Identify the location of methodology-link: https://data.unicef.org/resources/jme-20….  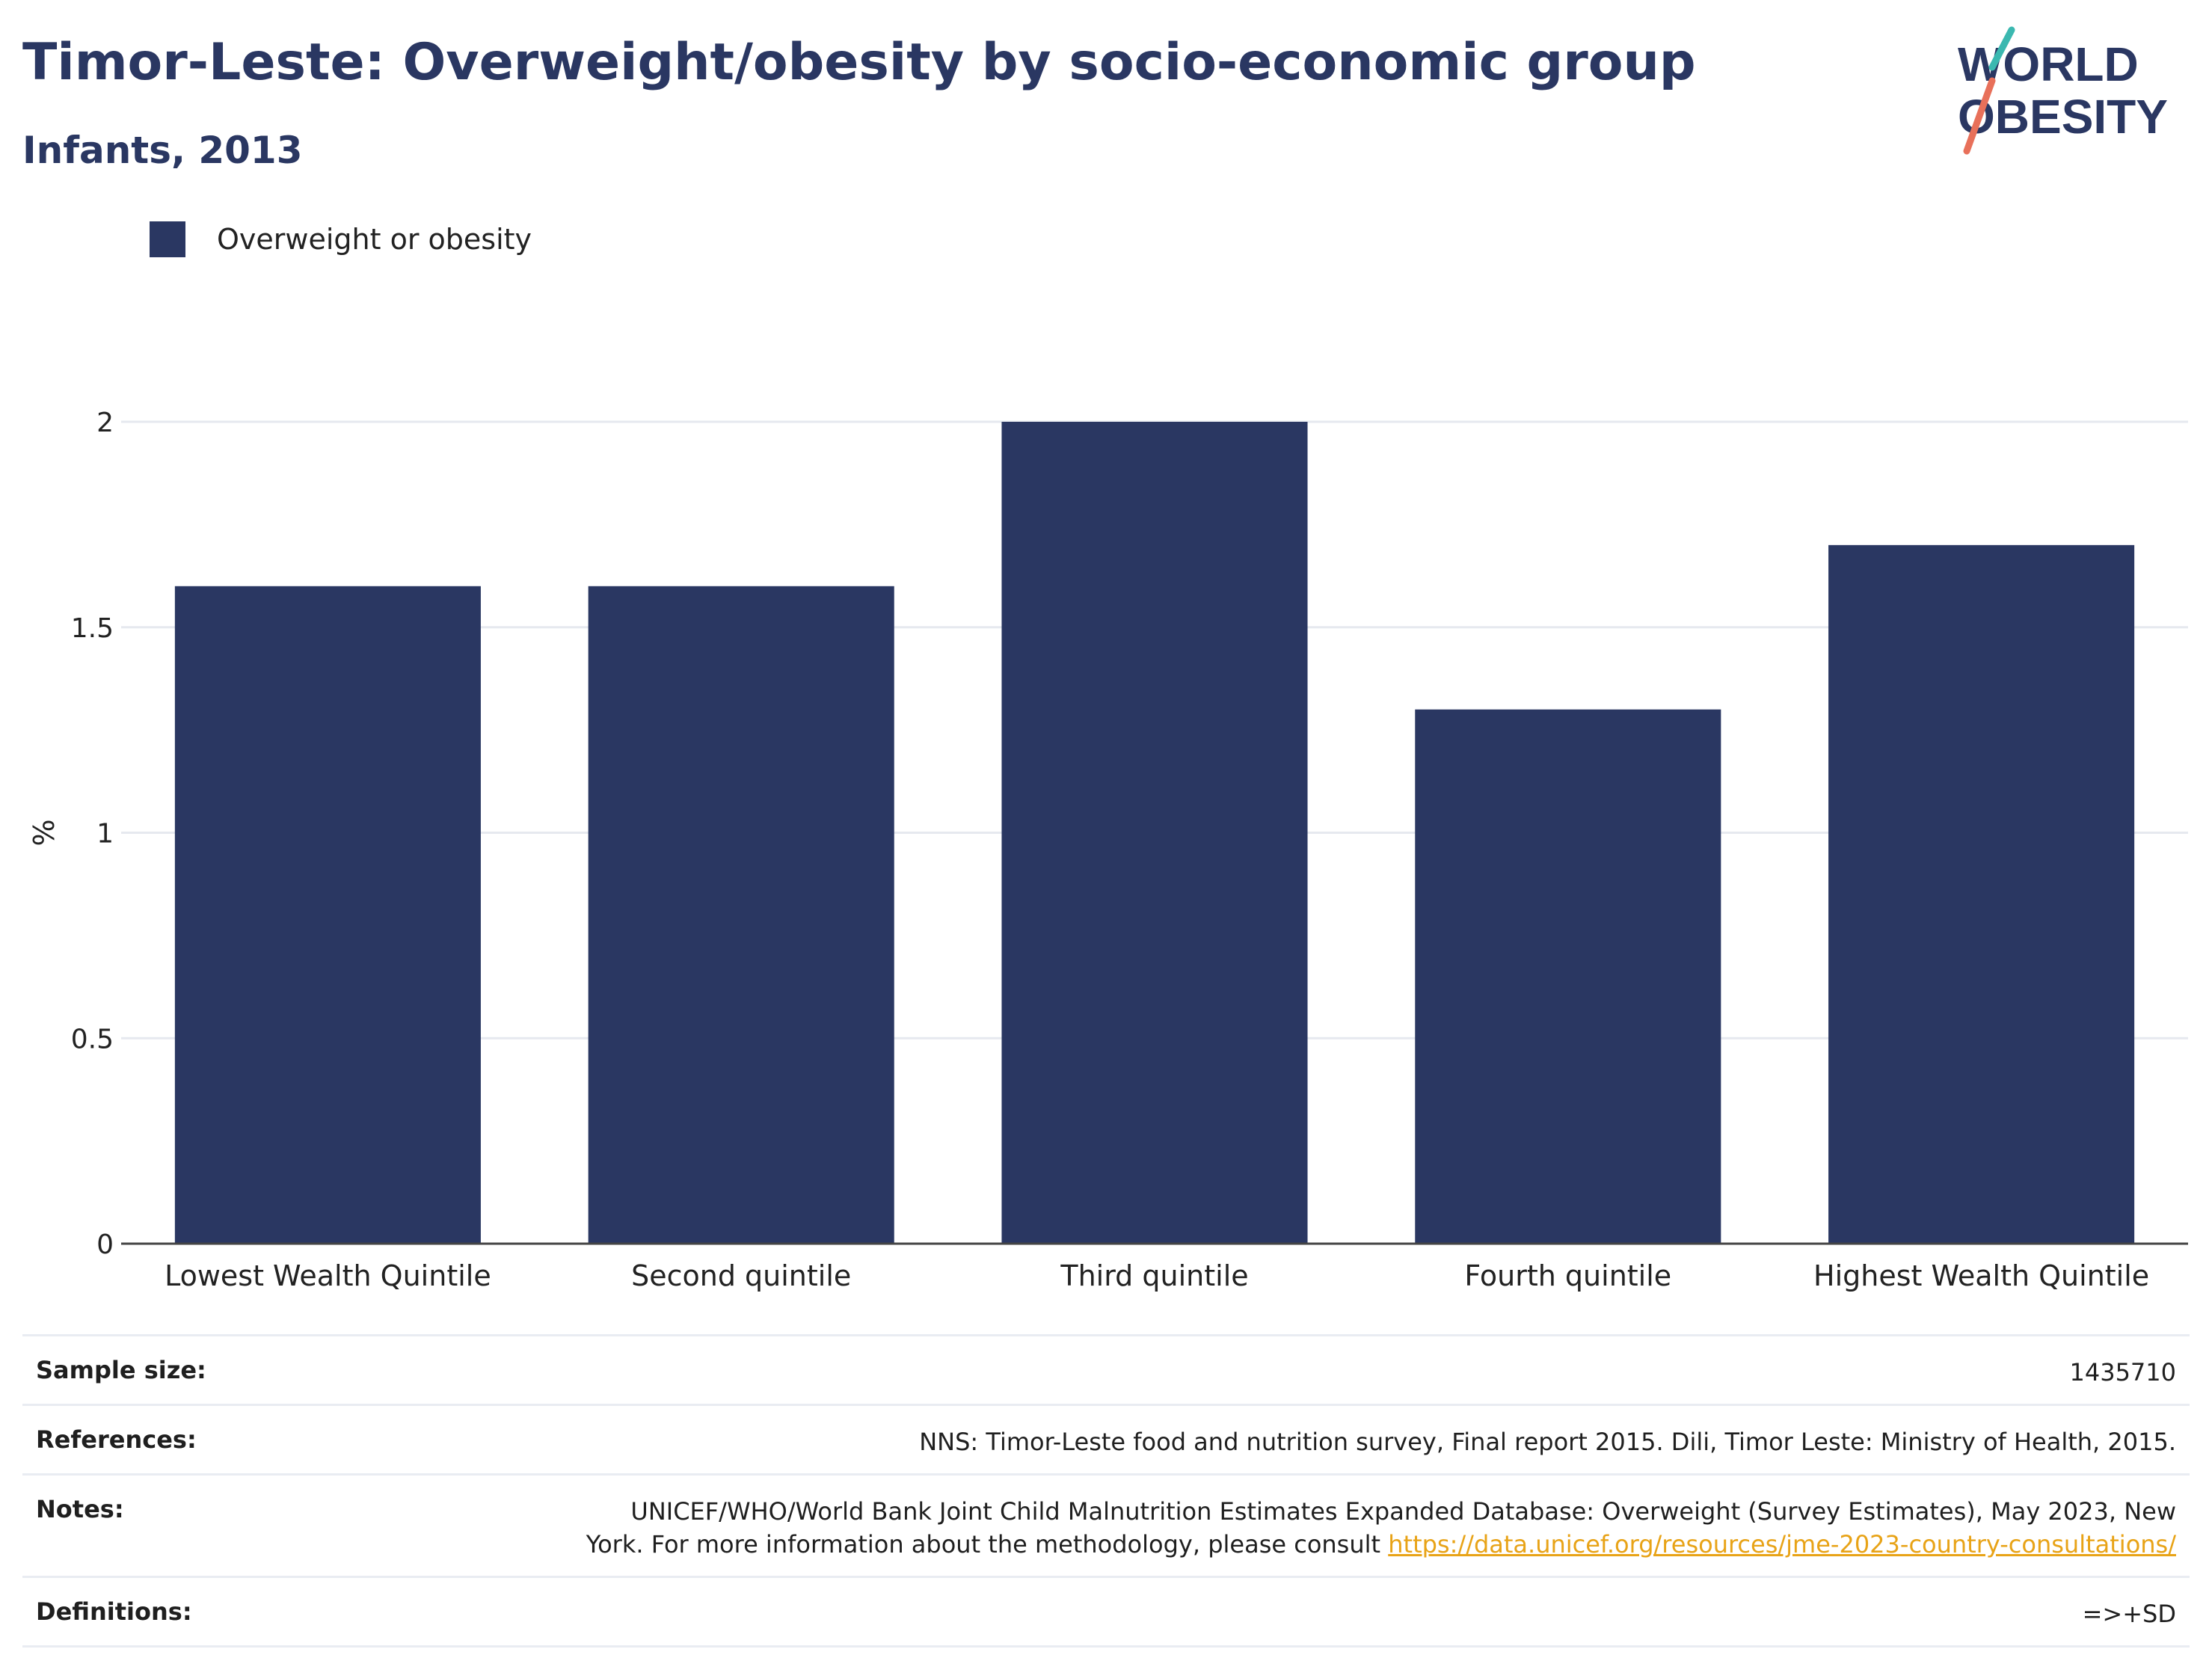
(1782, 1544).